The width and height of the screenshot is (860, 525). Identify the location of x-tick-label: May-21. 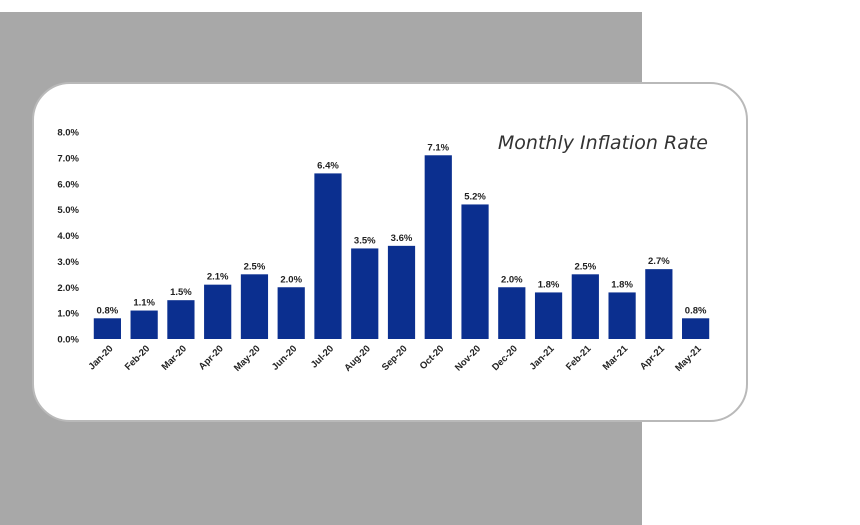
(688, 358).